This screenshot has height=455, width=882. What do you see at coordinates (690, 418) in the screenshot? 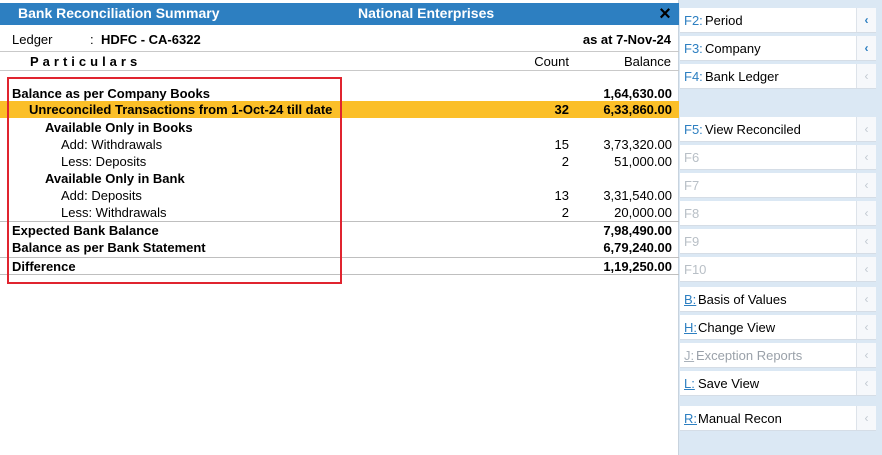
I see `button-key: R:` at bounding box center [690, 418].